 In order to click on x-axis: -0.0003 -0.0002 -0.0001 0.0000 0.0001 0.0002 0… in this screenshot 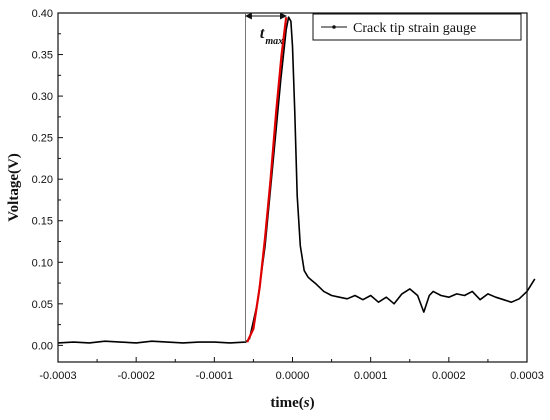, I will do `click(291, 369)`.